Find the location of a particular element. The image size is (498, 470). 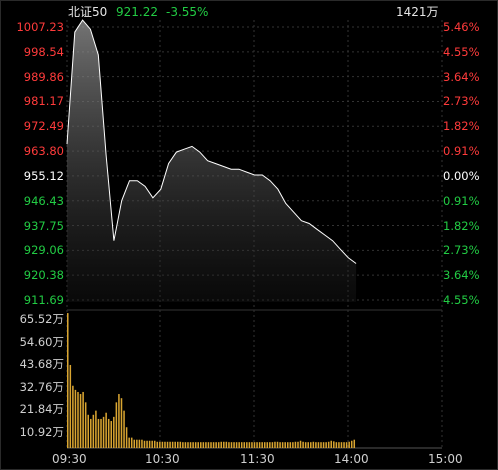

price-label: 972.49 is located at coordinates (43, 126).